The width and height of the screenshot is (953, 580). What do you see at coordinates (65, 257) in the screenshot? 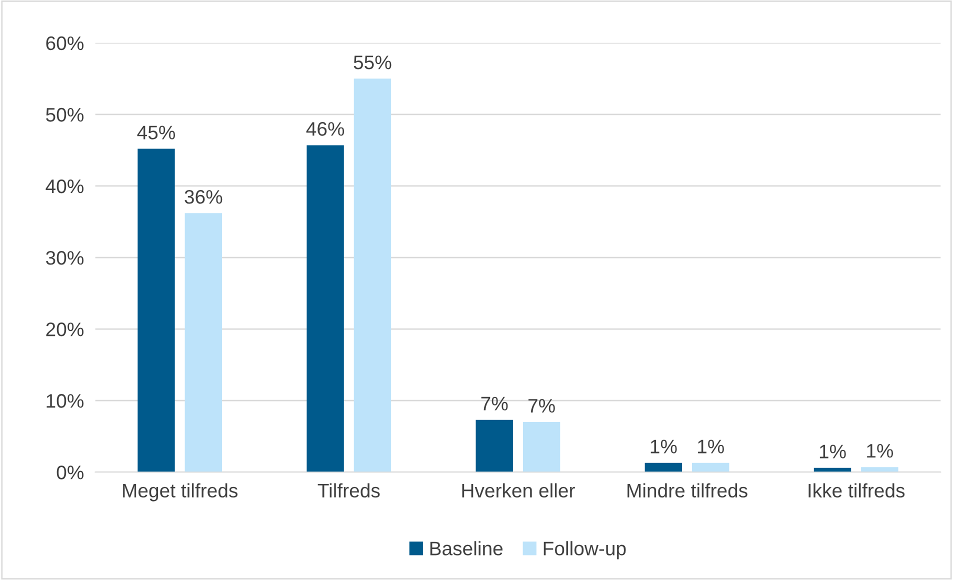
I see `y-tick-label: 30%` at bounding box center [65, 257].